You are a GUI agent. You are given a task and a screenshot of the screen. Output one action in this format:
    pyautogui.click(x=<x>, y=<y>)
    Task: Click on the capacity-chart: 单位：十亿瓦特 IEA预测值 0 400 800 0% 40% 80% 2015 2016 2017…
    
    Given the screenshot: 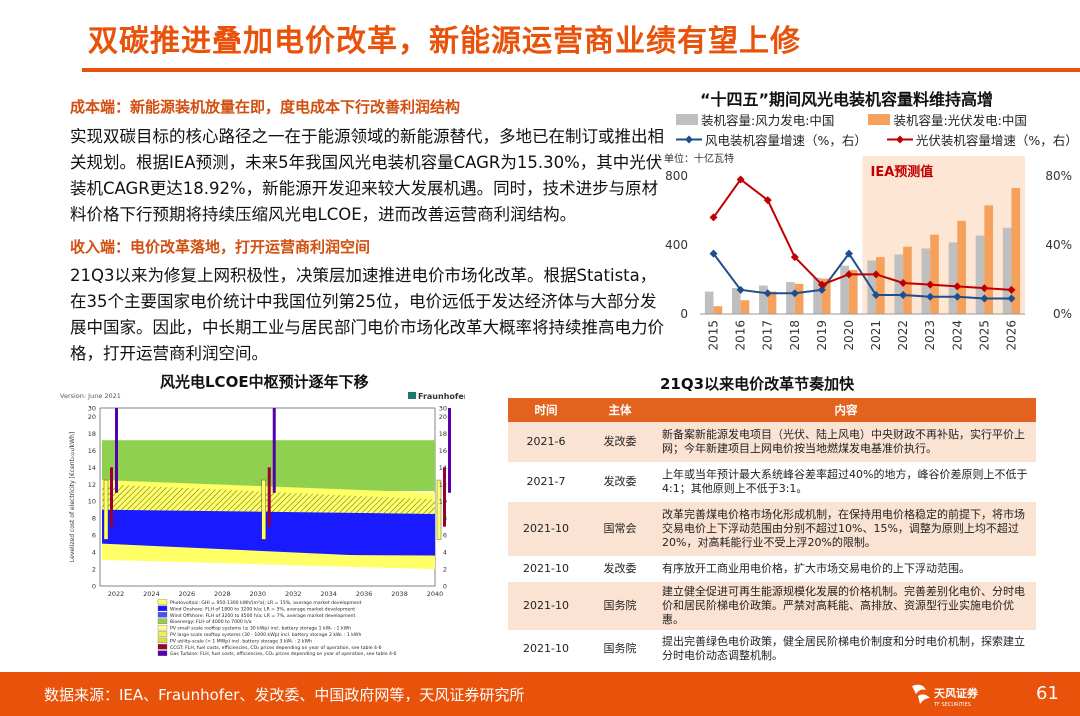 What is the action you would take?
    pyautogui.click(x=868, y=251)
    